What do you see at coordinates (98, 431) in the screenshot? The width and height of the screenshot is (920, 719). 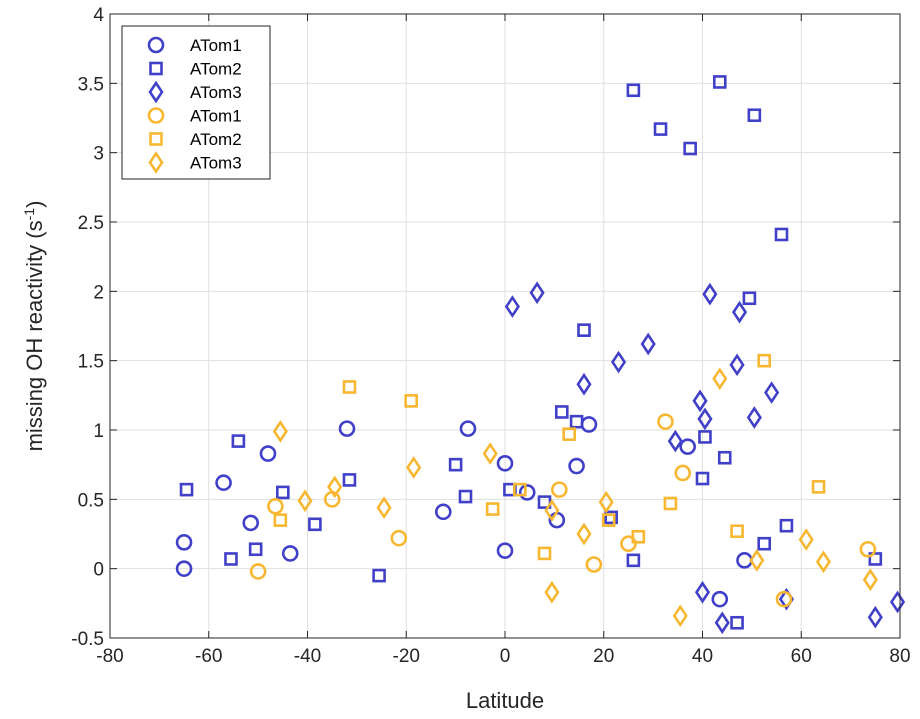 I see `y-tick-label: 1` at bounding box center [98, 431].